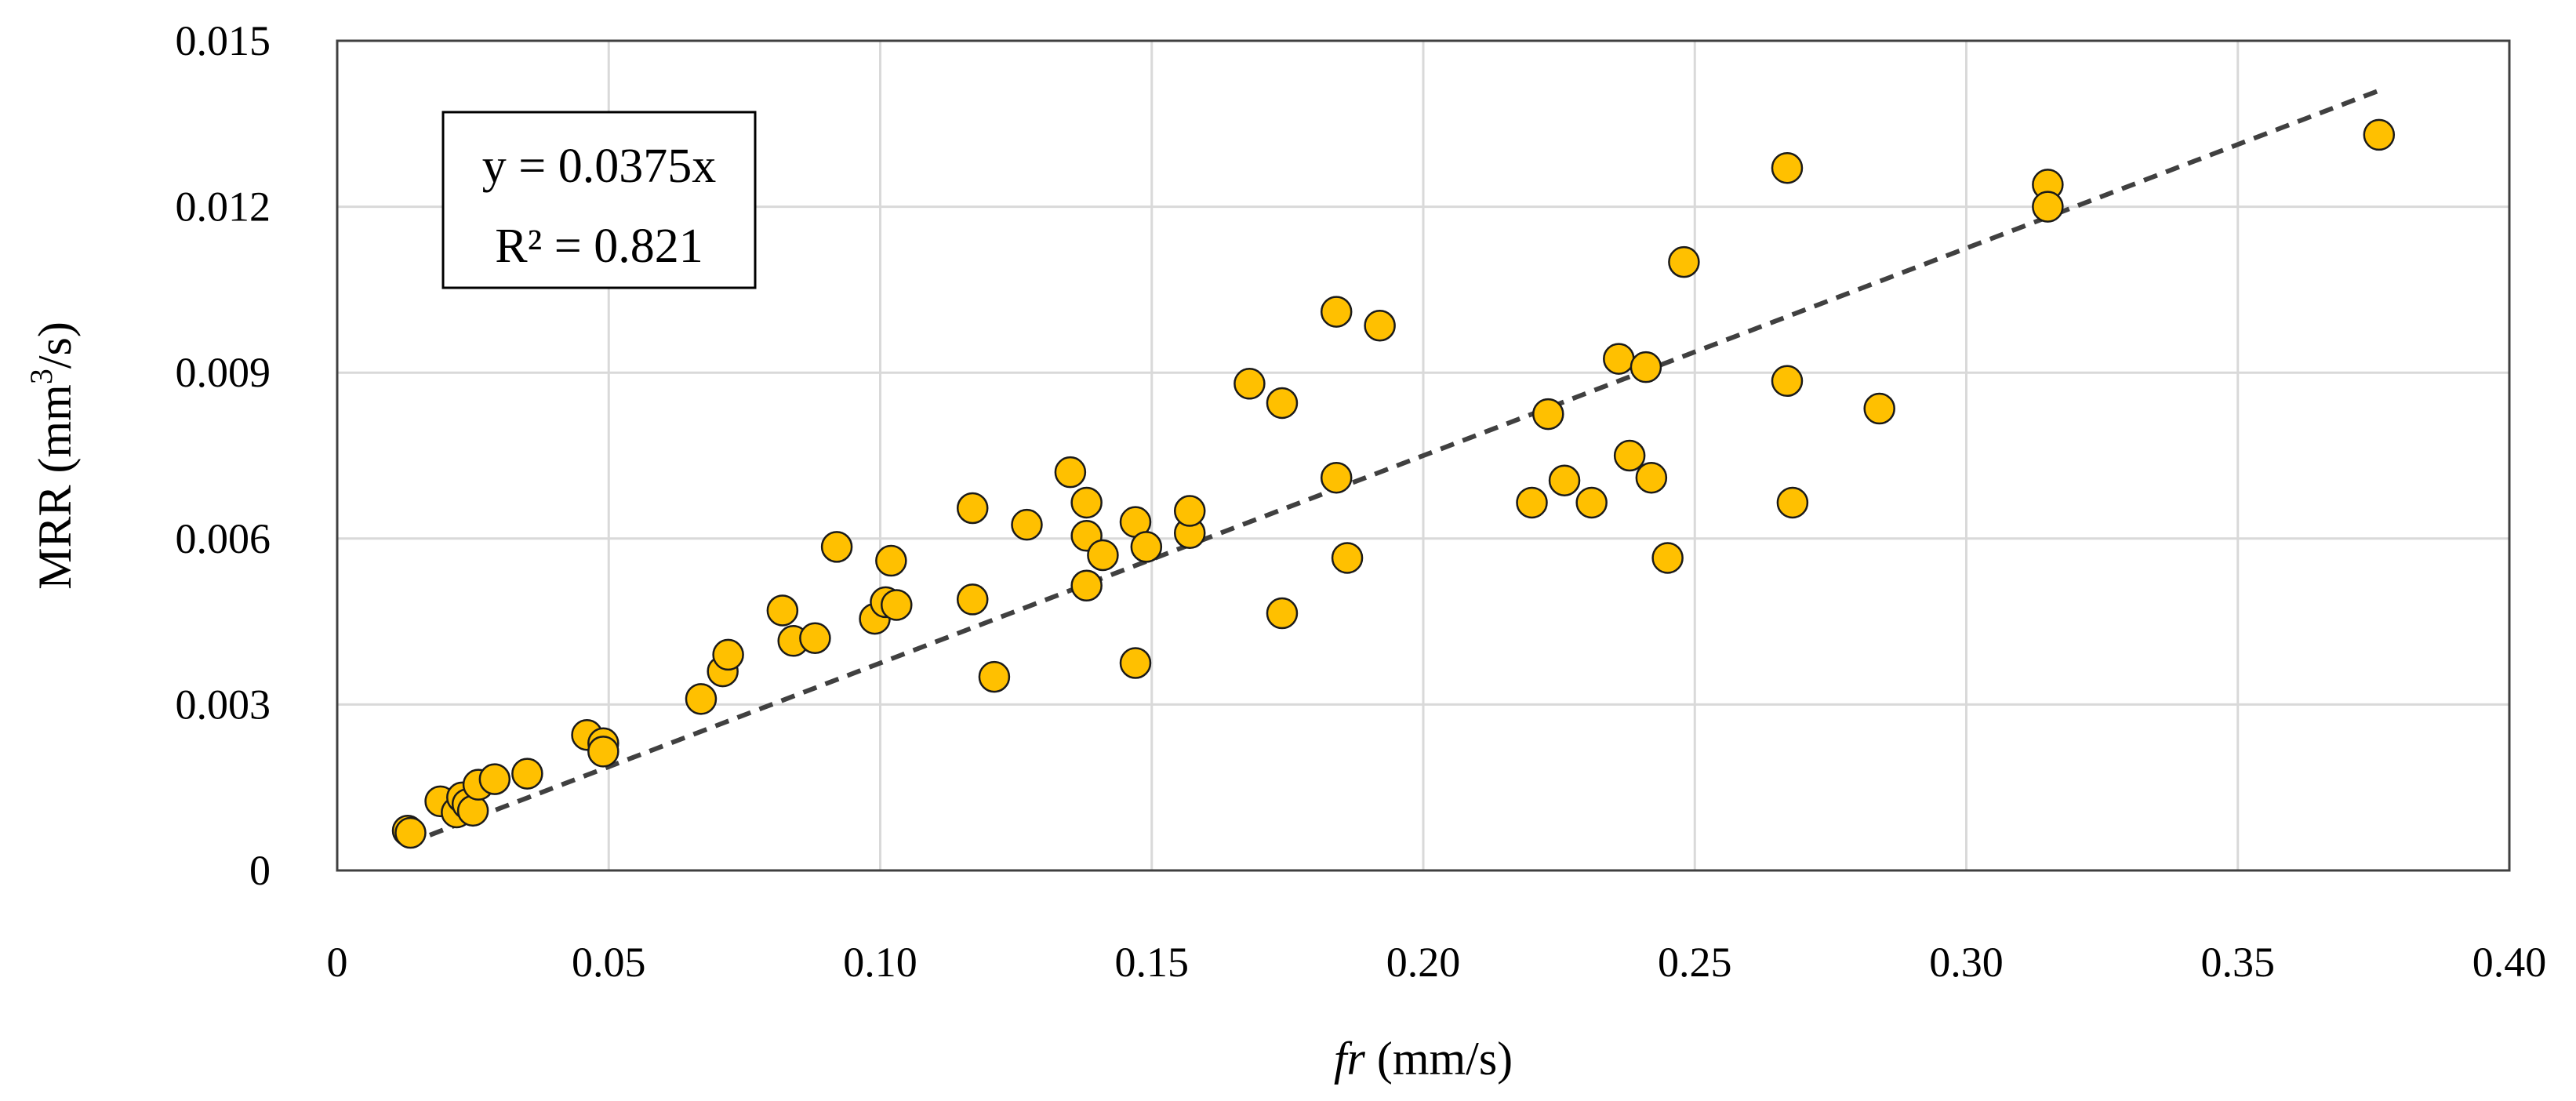 The image size is (2576, 1101). I want to click on x-tick-label: 0.05, so click(609, 962).